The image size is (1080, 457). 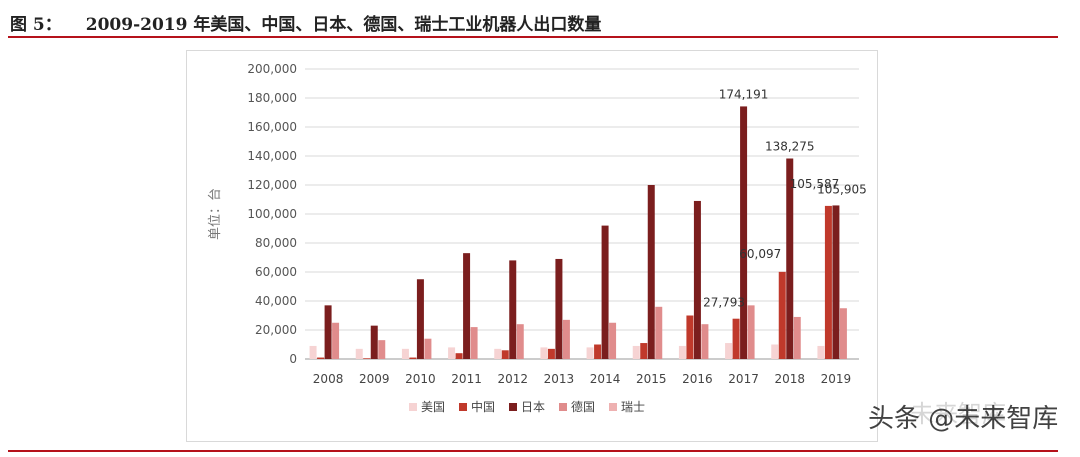 What do you see at coordinates (36, 24) in the screenshot?
I see `figure-label: 图 5：` at bounding box center [36, 24].